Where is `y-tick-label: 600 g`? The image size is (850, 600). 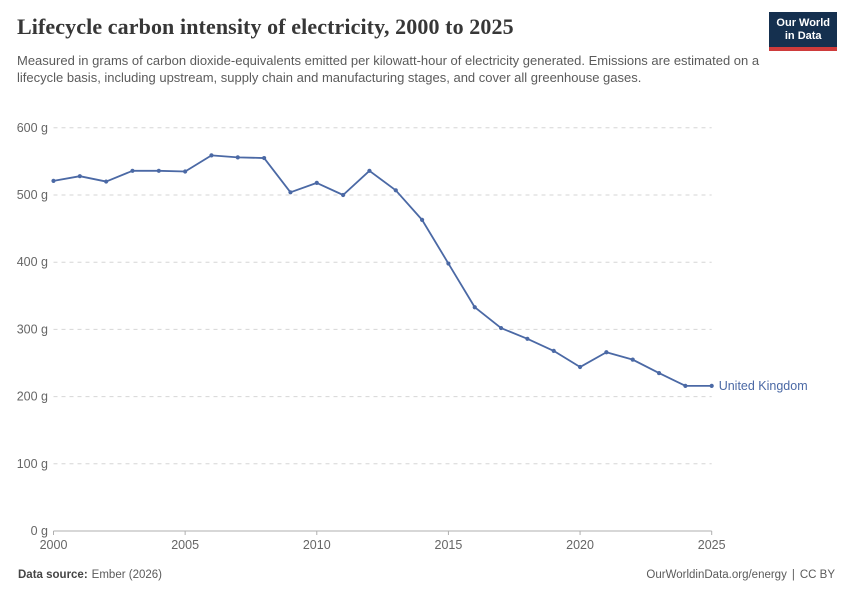 y-tick-label: 600 g is located at coordinates (32, 128).